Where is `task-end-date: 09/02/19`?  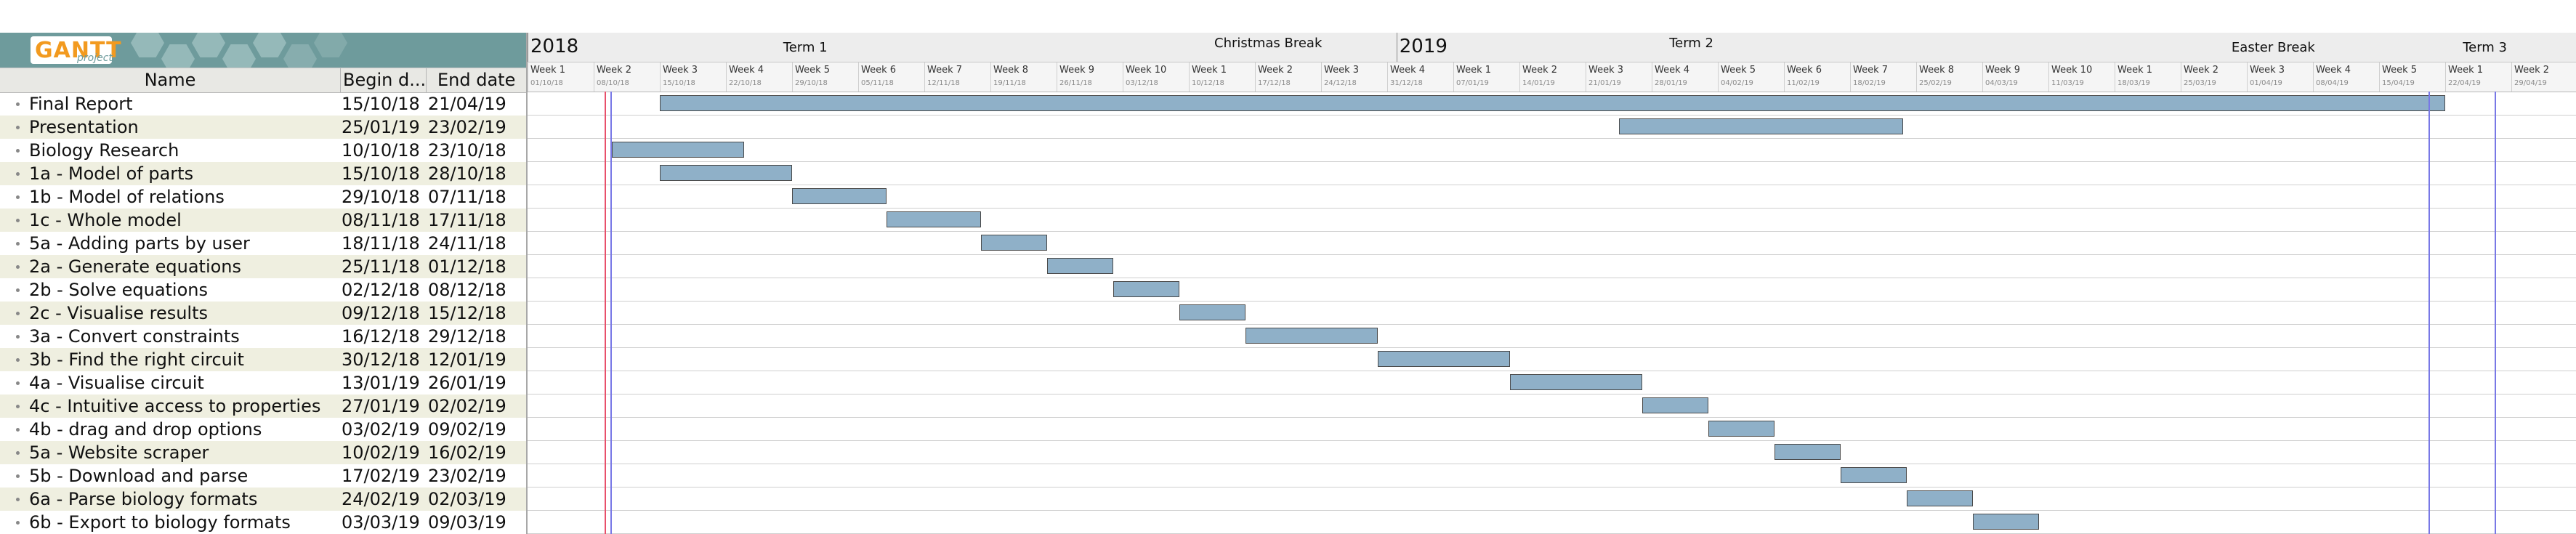 task-end-date: 09/02/19 is located at coordinates (467, 429).